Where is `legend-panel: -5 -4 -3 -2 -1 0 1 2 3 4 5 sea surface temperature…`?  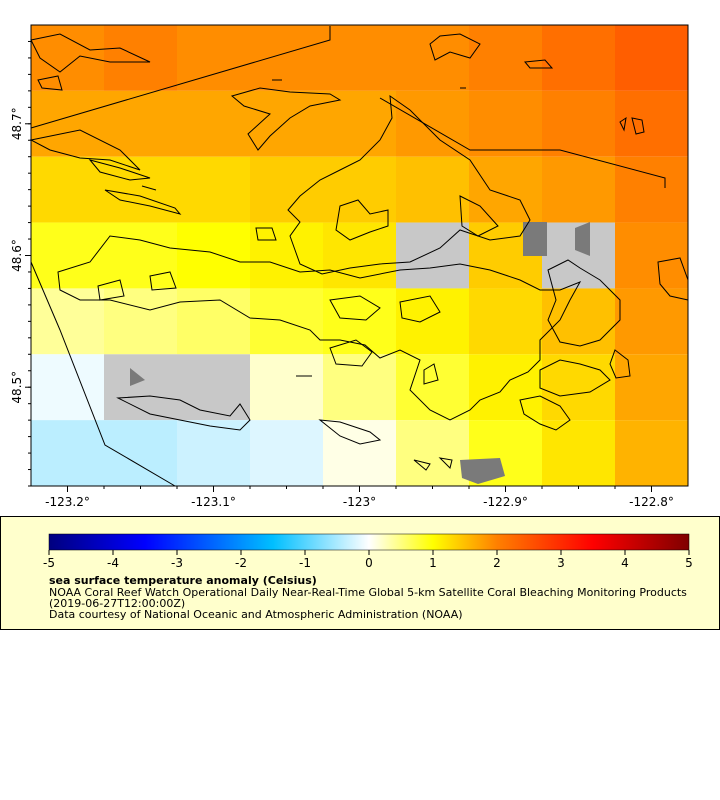 legend-panel: -5 -4 -3 -2 -1 0 1 2 3 4 5 sea surface temperature… is located at coordinates (360, 573).